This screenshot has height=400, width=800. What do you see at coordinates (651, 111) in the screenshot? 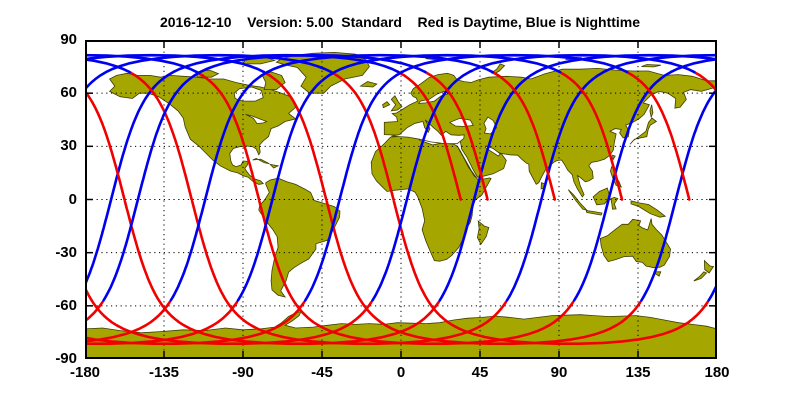
I see `land-sakhalin` at bounding box center [651, 111].